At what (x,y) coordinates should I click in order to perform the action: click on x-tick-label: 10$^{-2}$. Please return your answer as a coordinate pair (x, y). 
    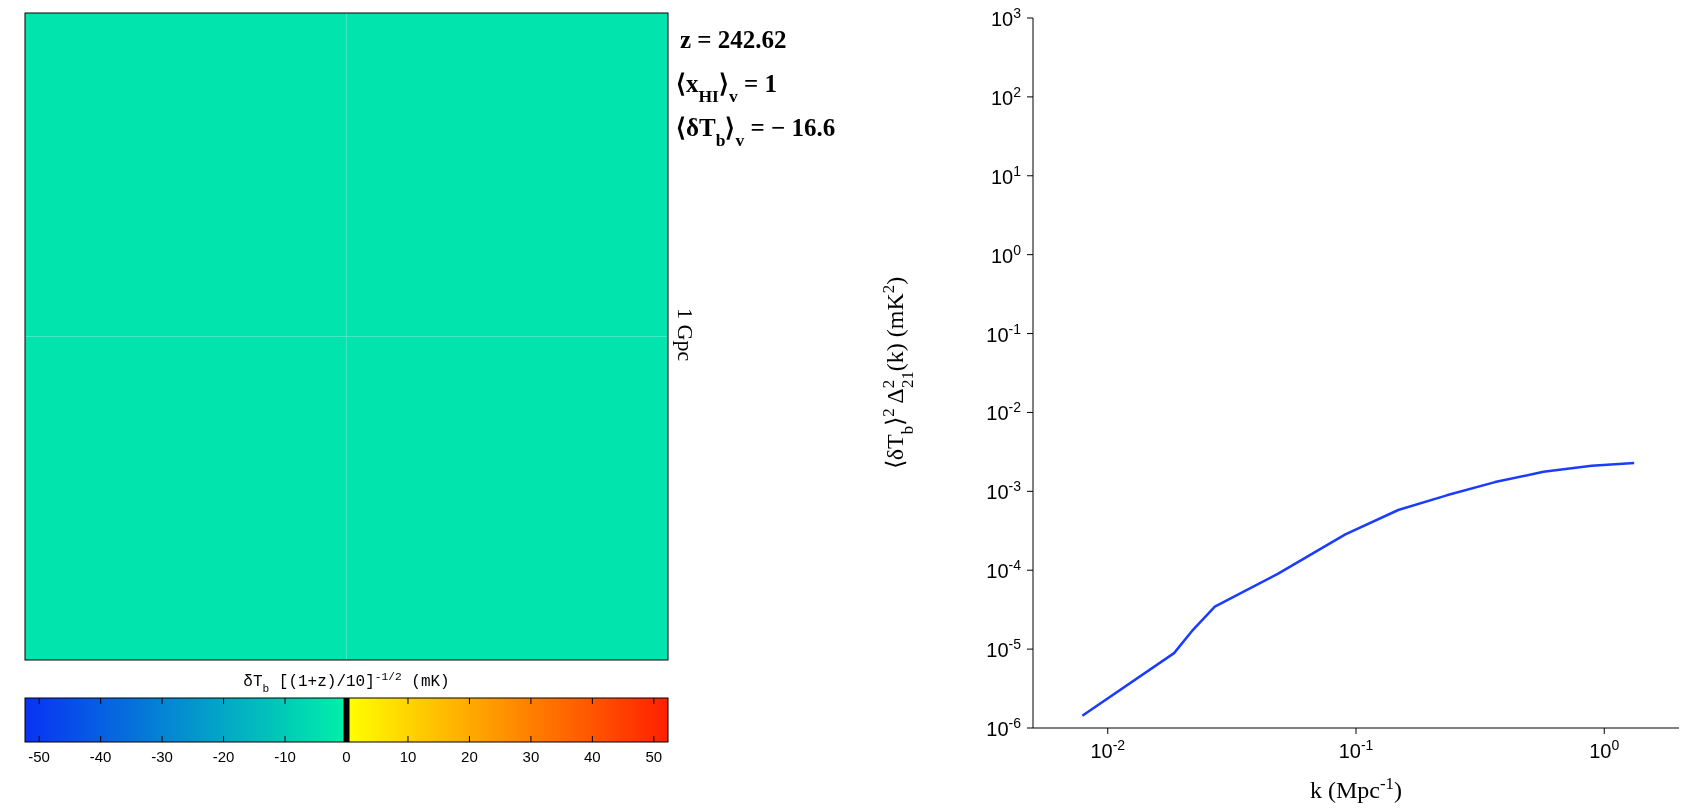
    Looking at the image, I should click on (1108, 749).